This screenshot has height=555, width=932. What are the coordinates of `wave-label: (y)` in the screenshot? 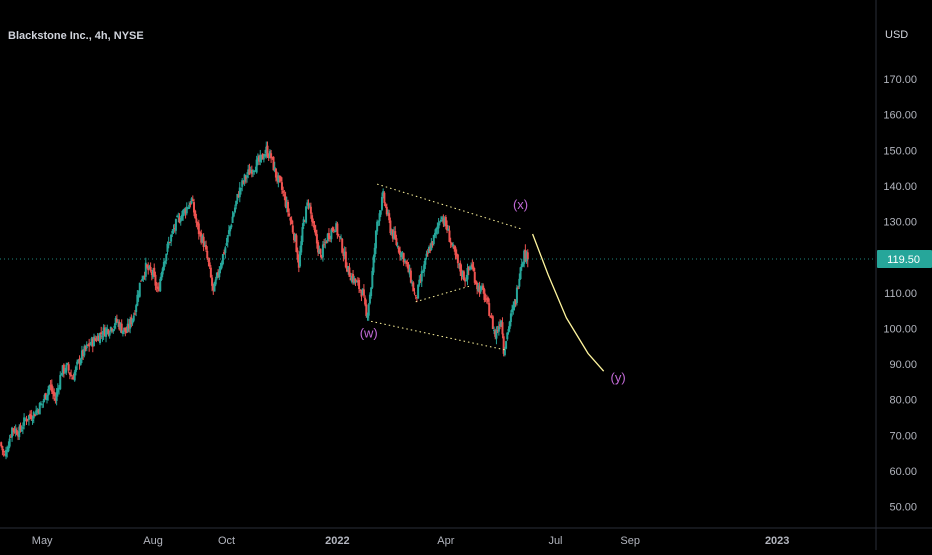 It's located at (618, 377).